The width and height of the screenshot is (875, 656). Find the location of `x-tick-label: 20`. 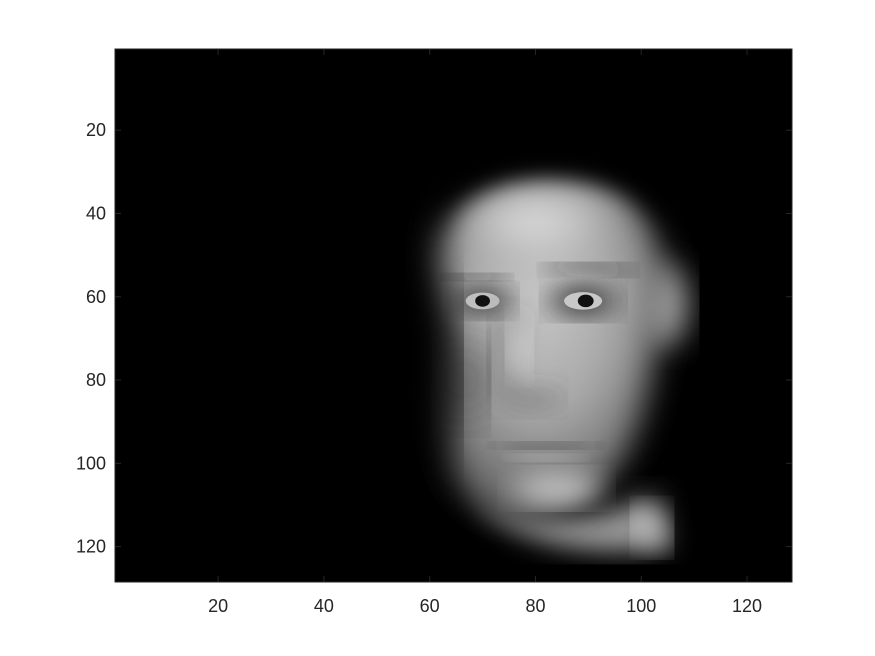

x-tick-label: 20 is located at coordinates (218, 606).